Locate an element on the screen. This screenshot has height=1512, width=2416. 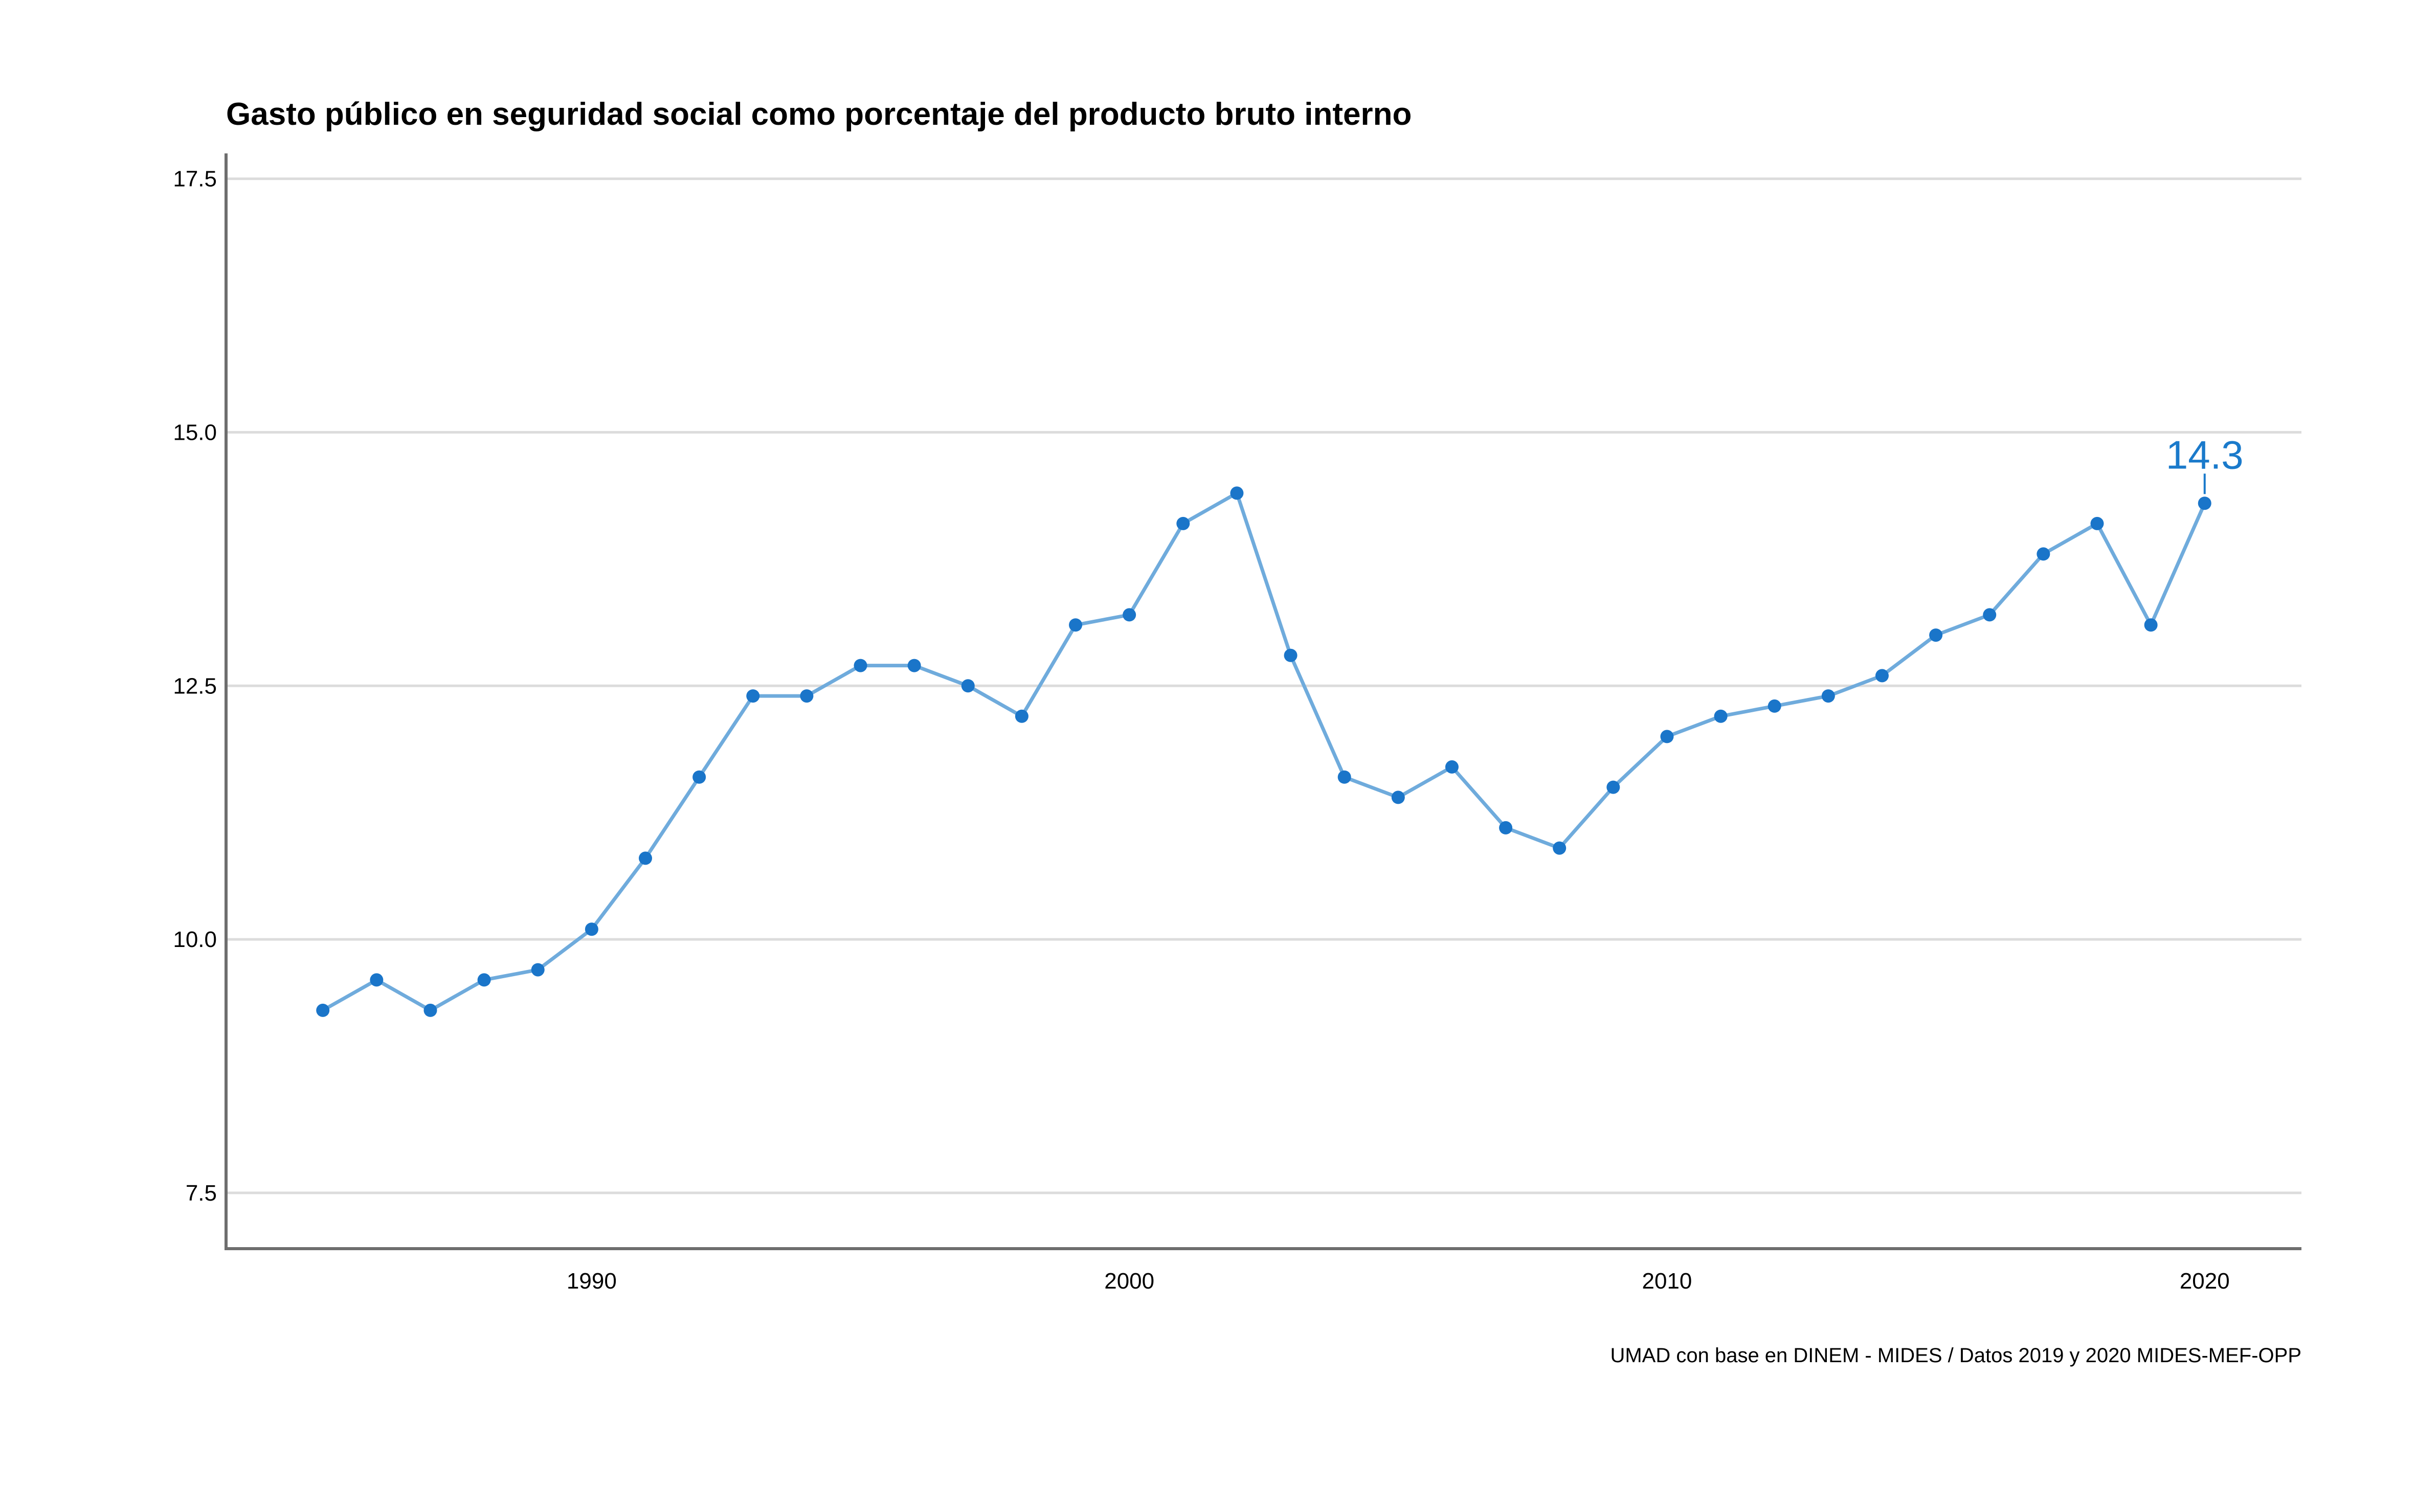
x-axis-tick-labels: 1990 2000 2010 2020 is located at coordinates (1398, 1281).